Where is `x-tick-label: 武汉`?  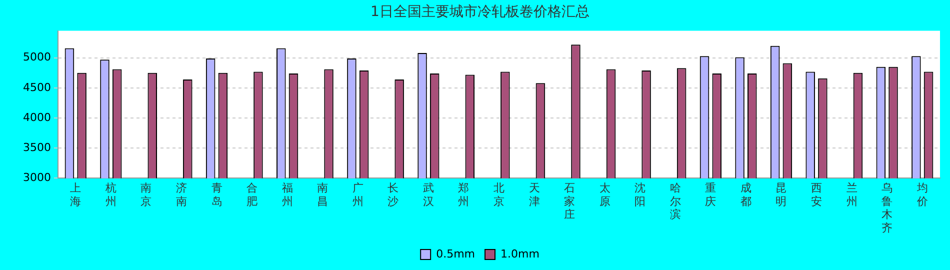
x-tick-label: 武汉 is located at coordinates (428, 195).